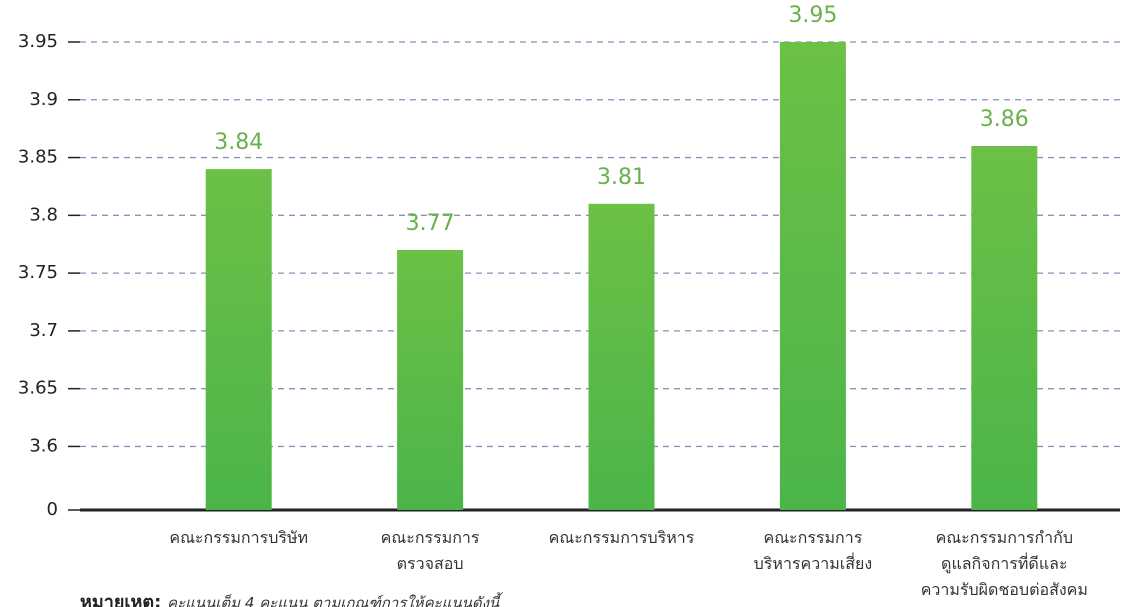 The width and height of the screenshot is (1127, 607). What do you see at coordinates (813, 562) in the screenshot?
I see `x-tick-label-line: บริหารความเสี่ยง` at bounding box center [813, 562].